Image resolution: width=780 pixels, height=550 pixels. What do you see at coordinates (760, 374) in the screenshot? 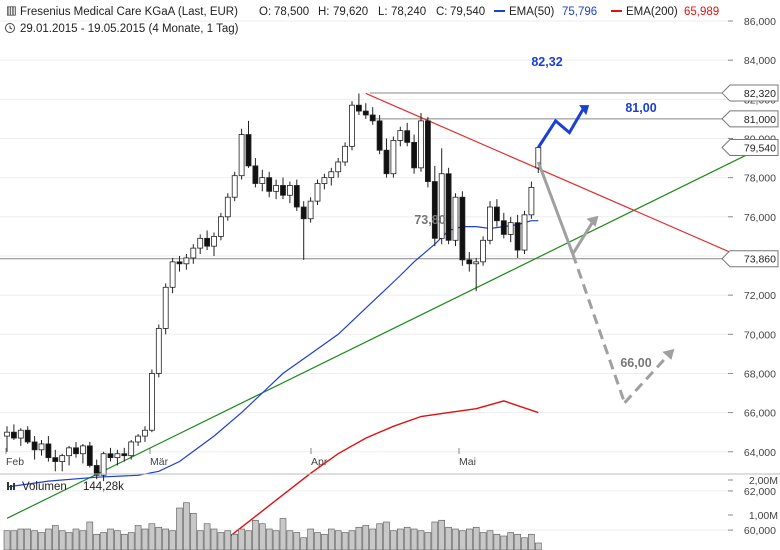
I see `y-tick-label: 68,000` at bounding box center [760, 374].